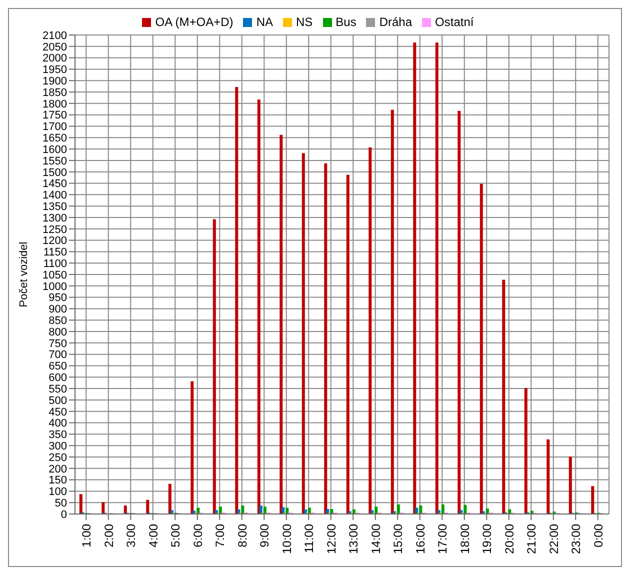 This screenshot has width=630, height=575. What do you see at coordinates (57, 355) in the screenshot?
I see `y-tick-label: 700` at bounding box center [57, 355].